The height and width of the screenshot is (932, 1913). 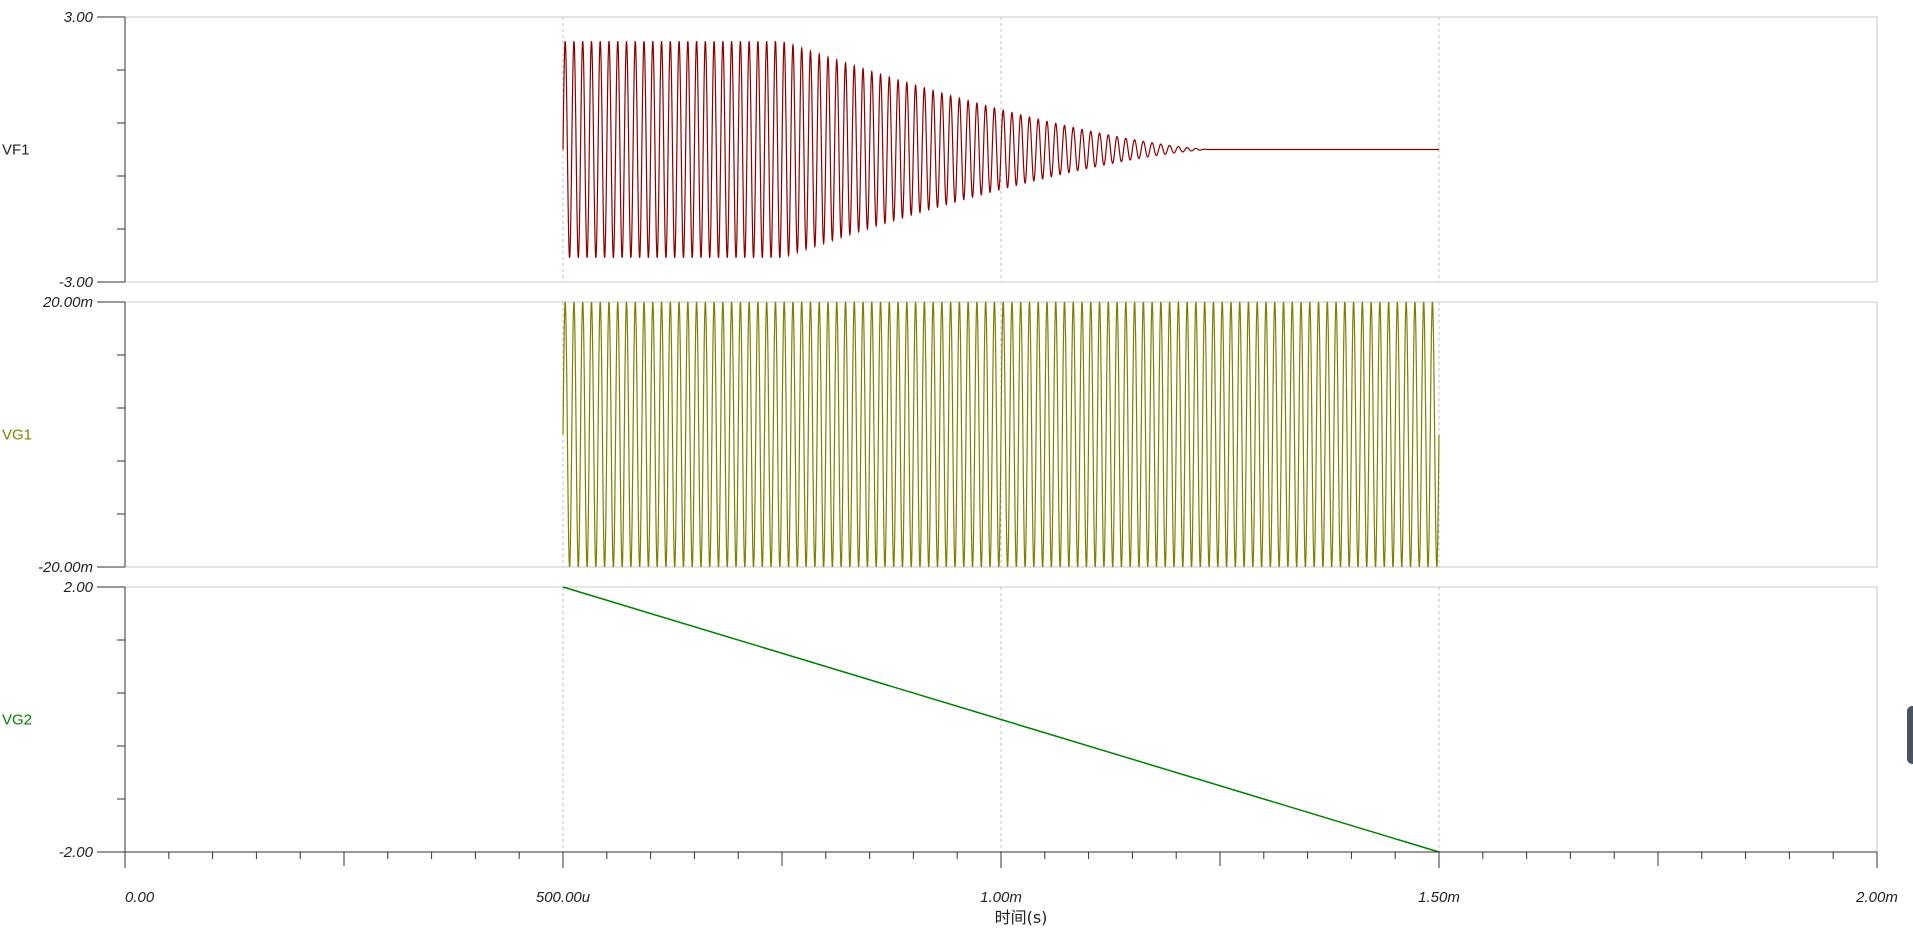 I want to click on trace-label-vf1: VF1, so click(x=16, y=150).